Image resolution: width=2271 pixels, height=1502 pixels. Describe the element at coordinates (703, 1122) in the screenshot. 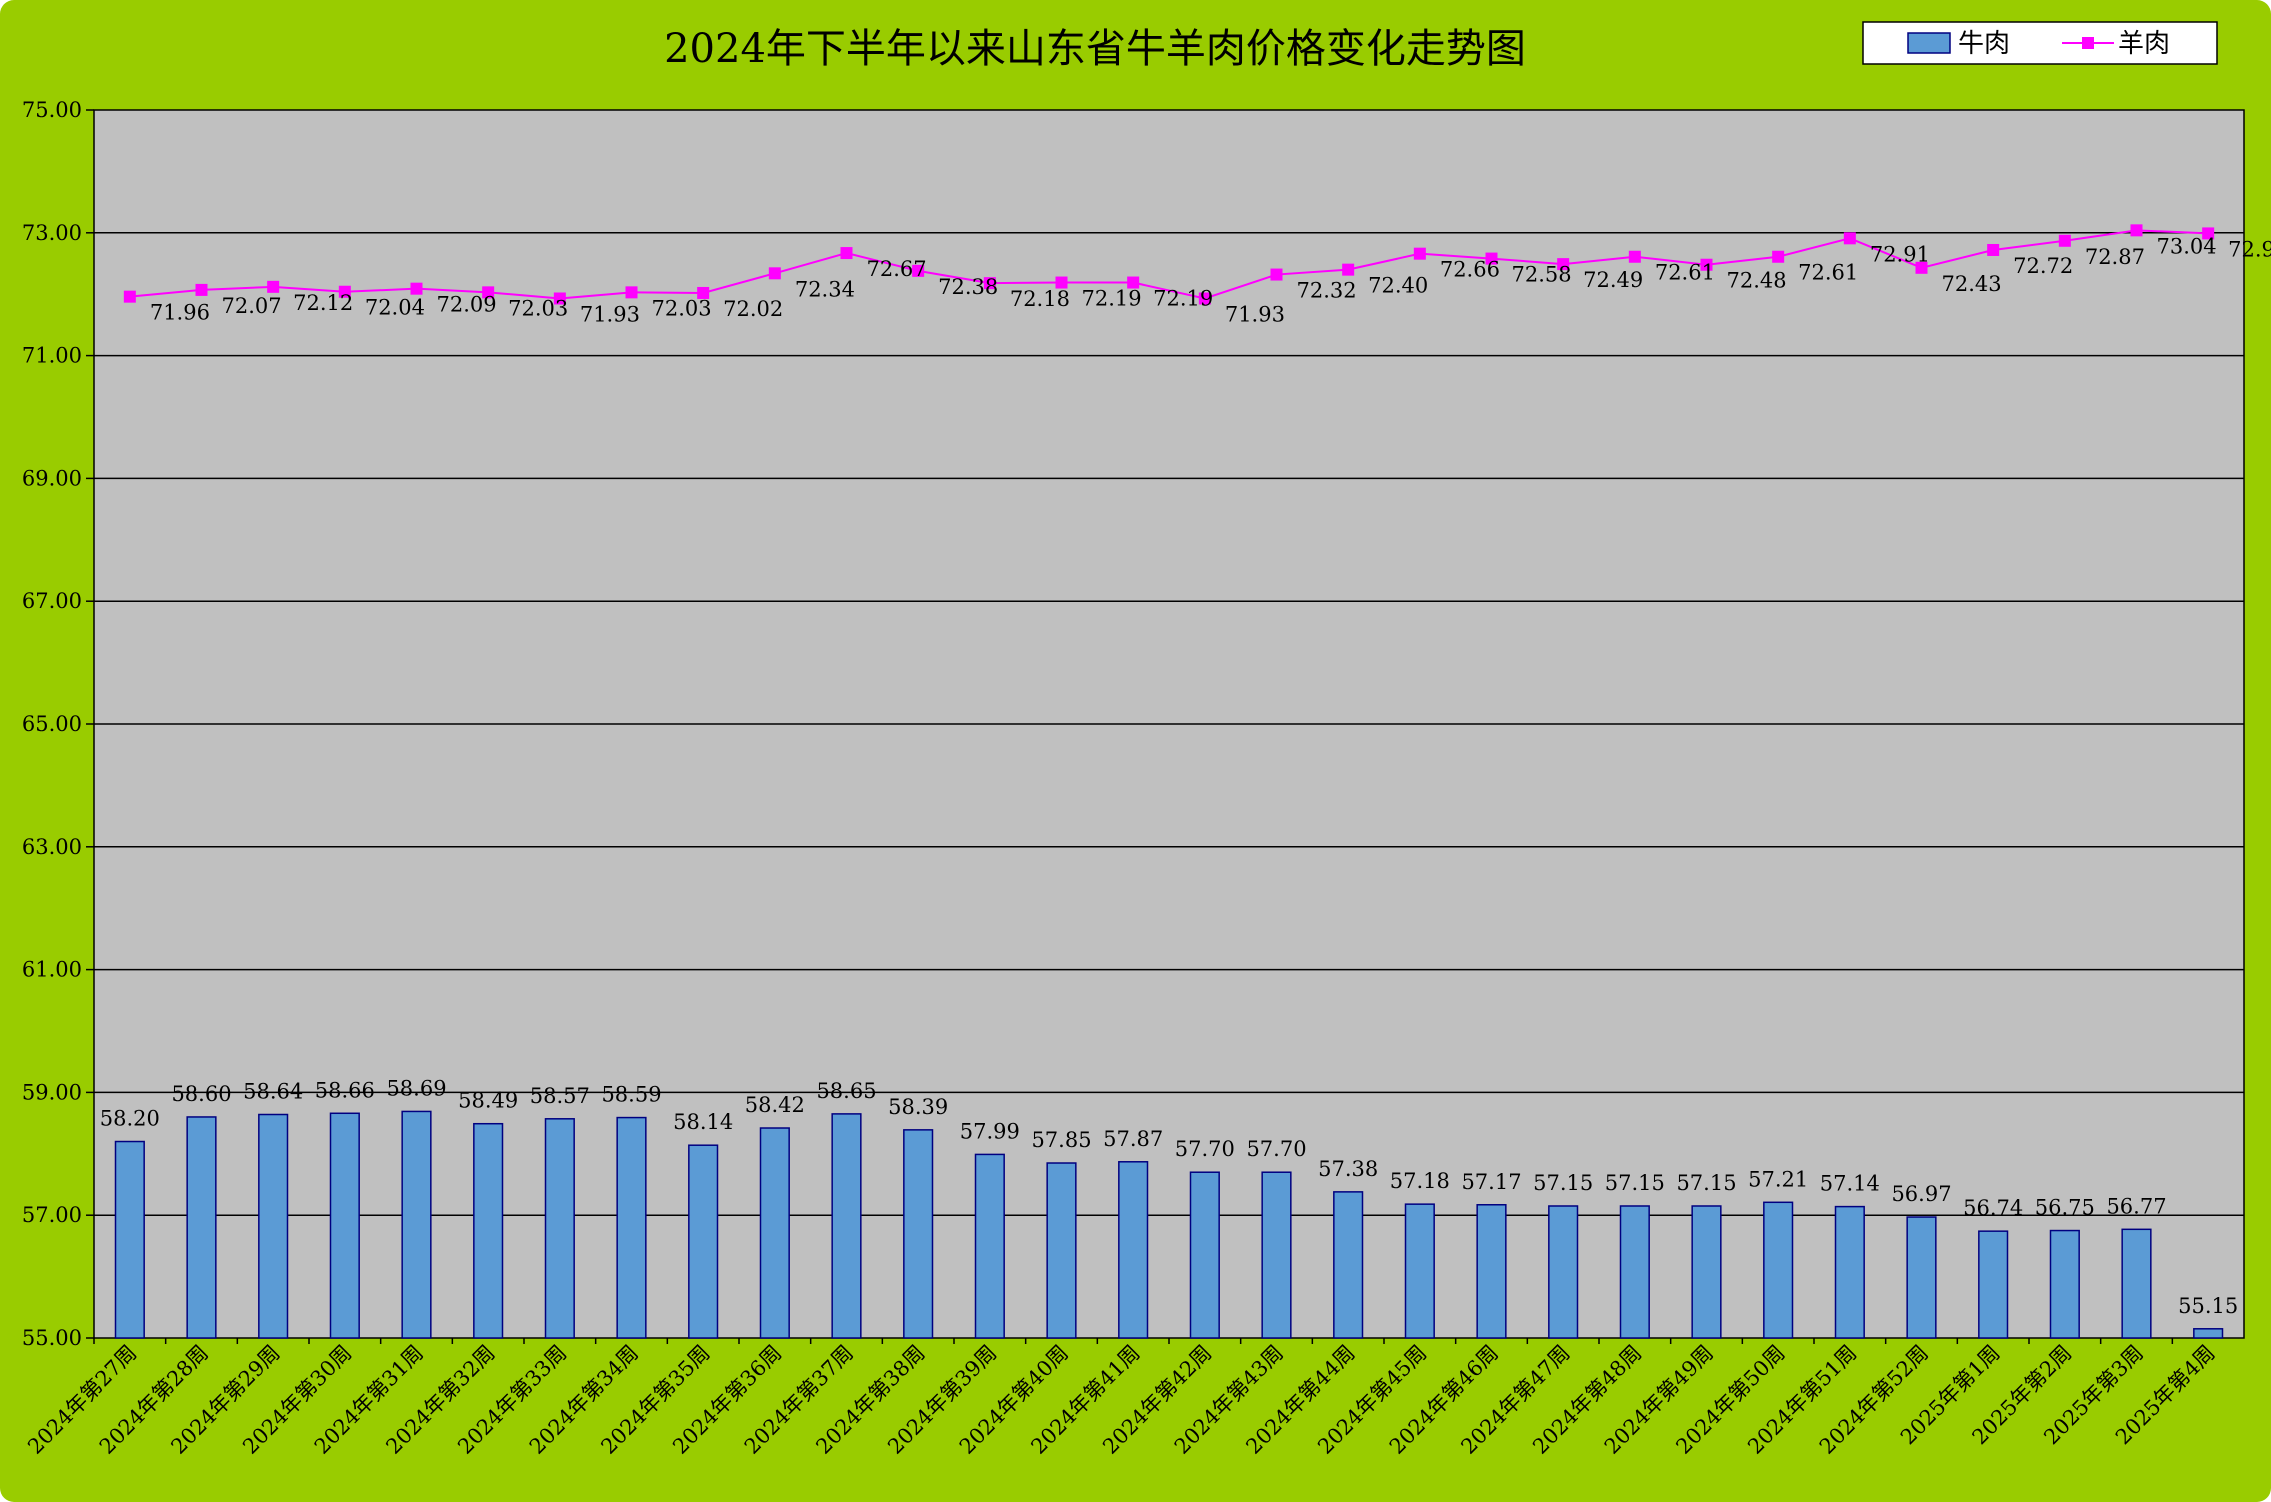

I see `beef-data-label: 58.14` at that location.